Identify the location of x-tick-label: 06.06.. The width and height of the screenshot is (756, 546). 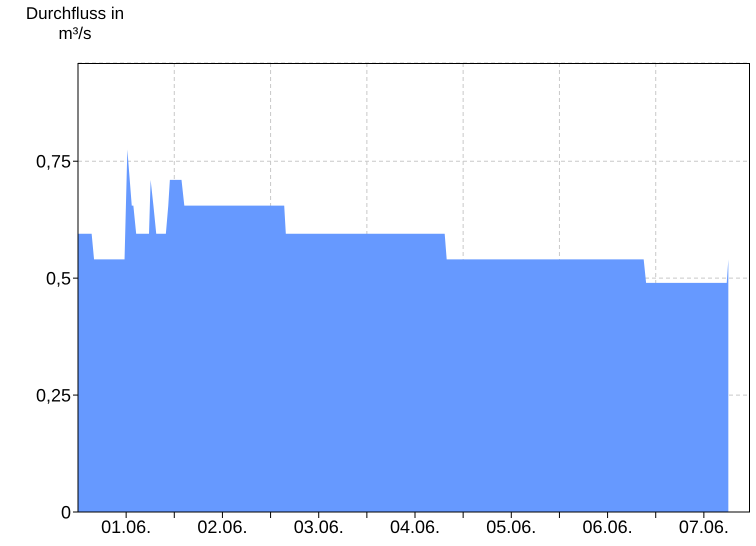
(607, 526).